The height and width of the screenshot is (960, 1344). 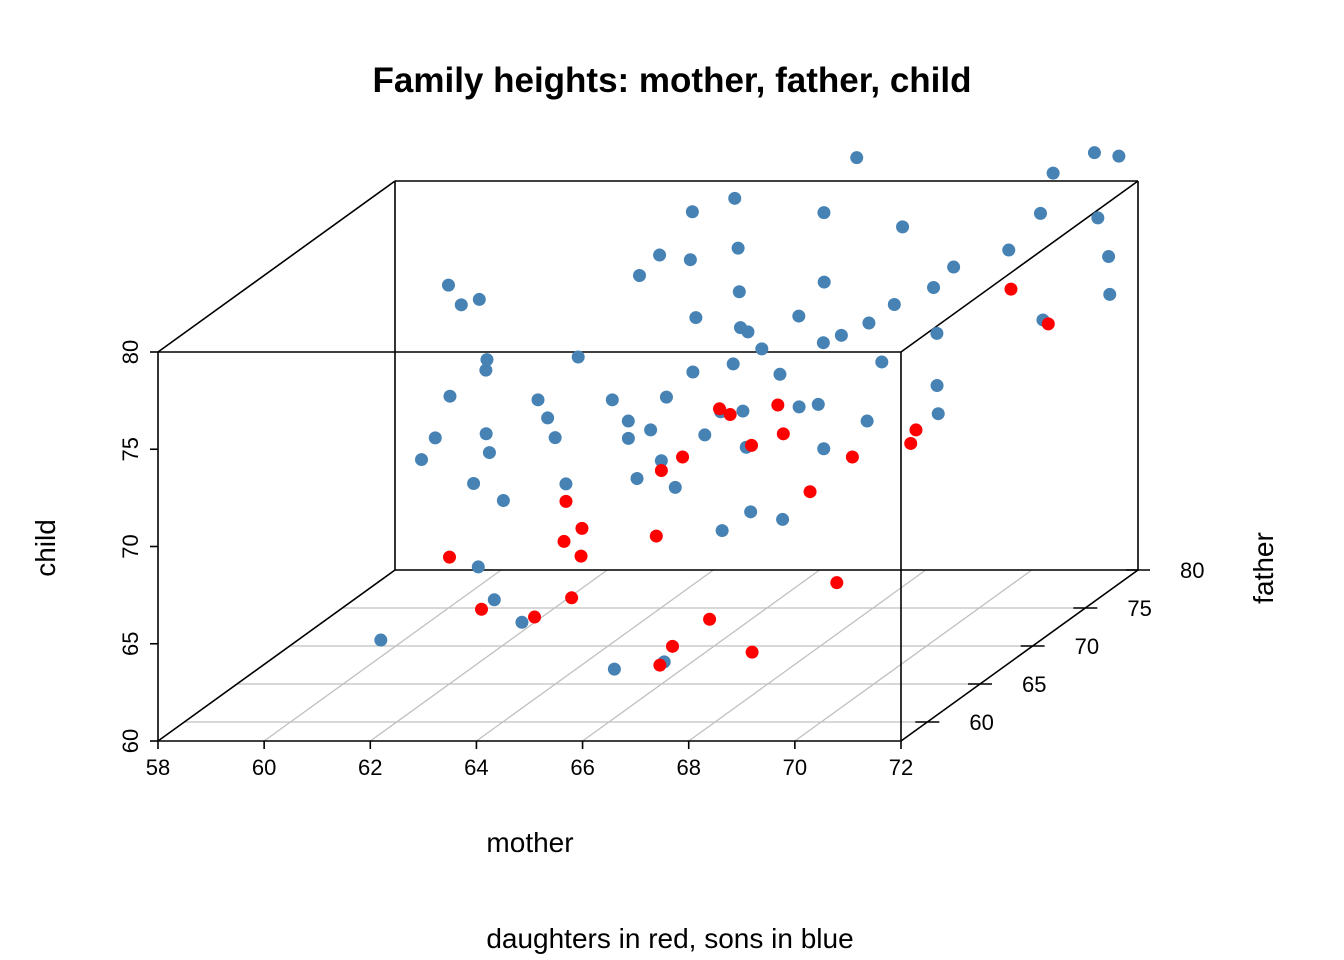 What do you see at coordinates (370, 767) in the screenshot?
I see `x-tick-label: 62` at bounding box center [370, 767].